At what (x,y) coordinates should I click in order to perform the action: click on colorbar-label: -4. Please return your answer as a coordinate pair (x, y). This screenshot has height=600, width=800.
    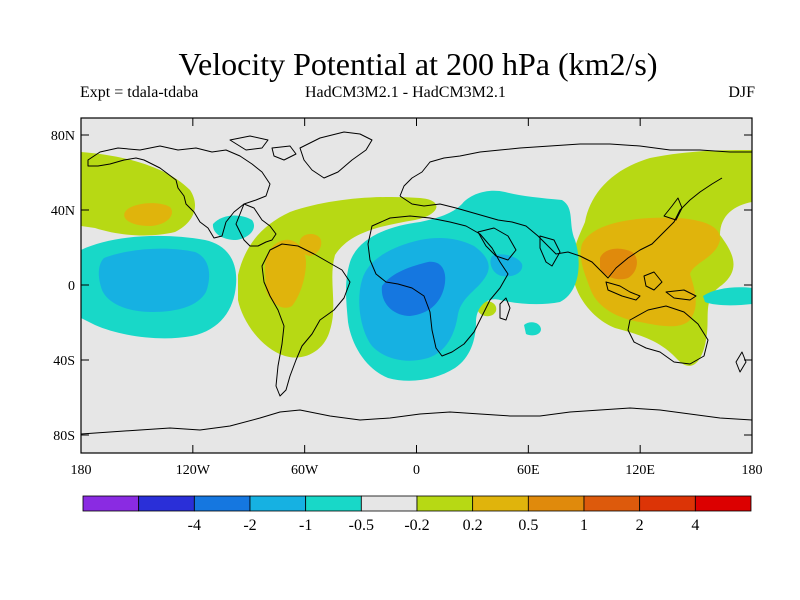
    Looking at the image, I should click on (194, 525).